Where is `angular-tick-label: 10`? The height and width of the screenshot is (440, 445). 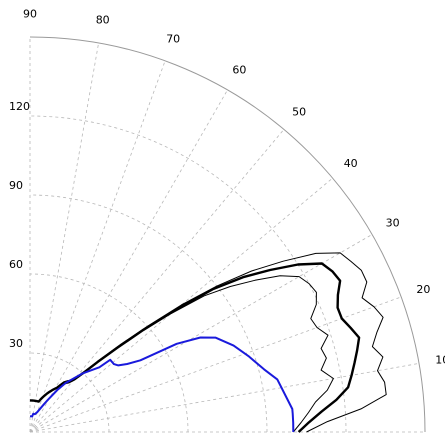 angular-tick-label: 10 is located at coordinates (440, 359).